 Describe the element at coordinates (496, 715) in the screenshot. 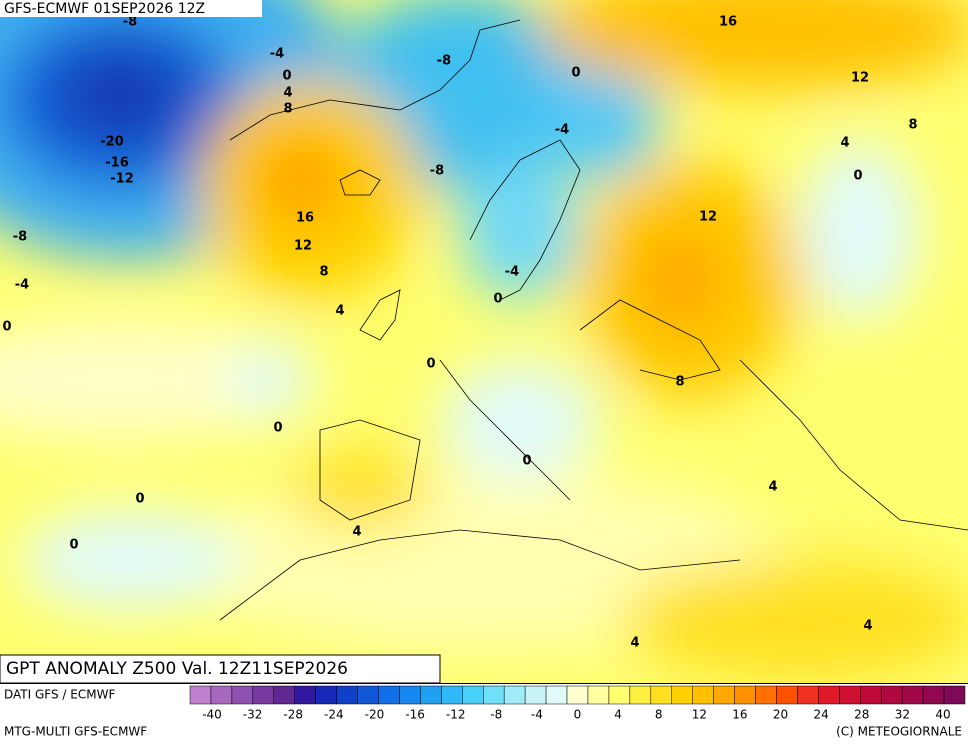

I see `colorbar-label: -8` at that location.